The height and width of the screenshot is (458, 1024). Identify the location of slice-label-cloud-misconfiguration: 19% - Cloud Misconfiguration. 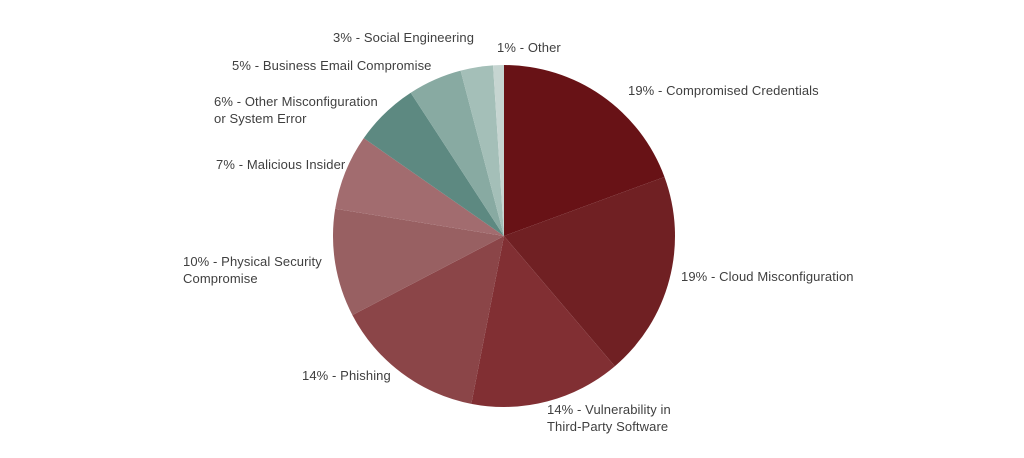
(767, 276).